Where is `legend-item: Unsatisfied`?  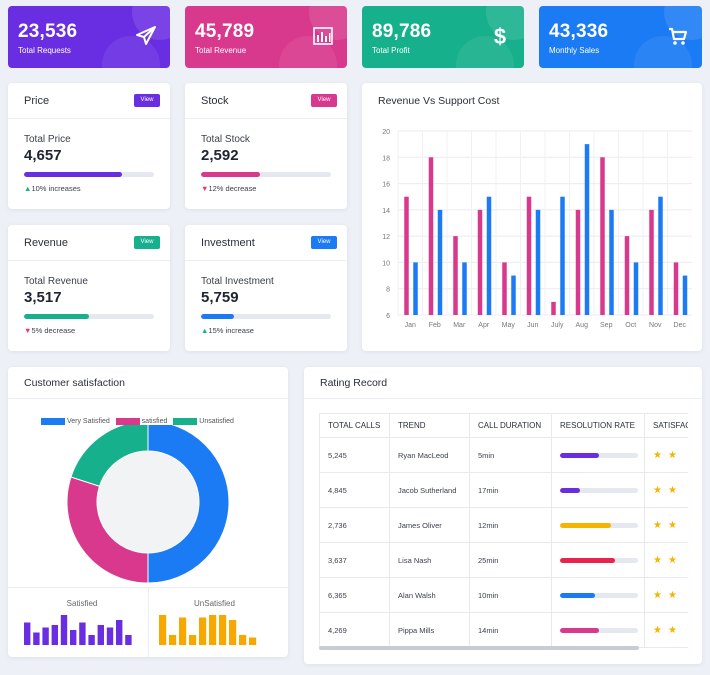 legend-item: Unsatisfied is located at coordinates (203, 421).